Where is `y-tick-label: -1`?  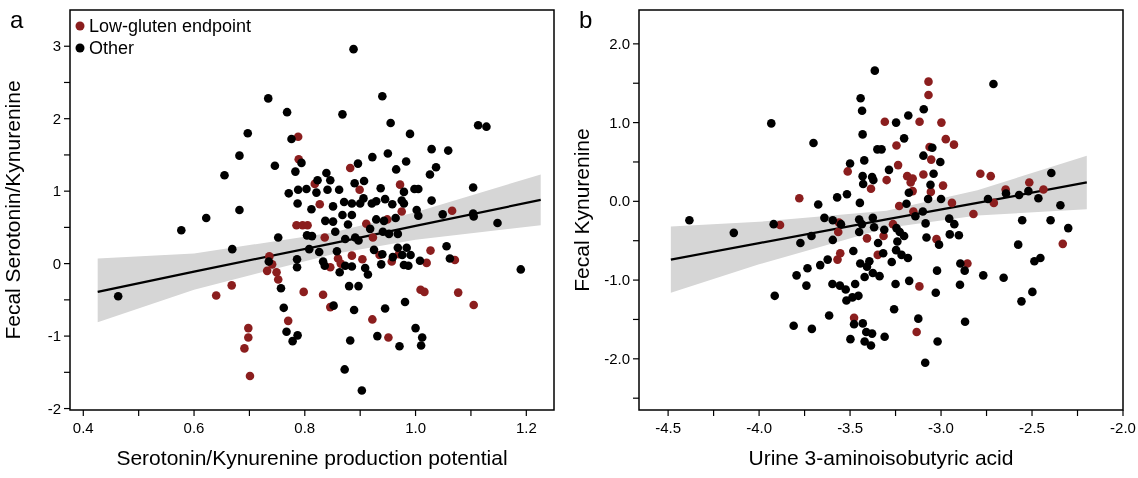
y-tick-label: -1 is located at coordinates (54, 336).